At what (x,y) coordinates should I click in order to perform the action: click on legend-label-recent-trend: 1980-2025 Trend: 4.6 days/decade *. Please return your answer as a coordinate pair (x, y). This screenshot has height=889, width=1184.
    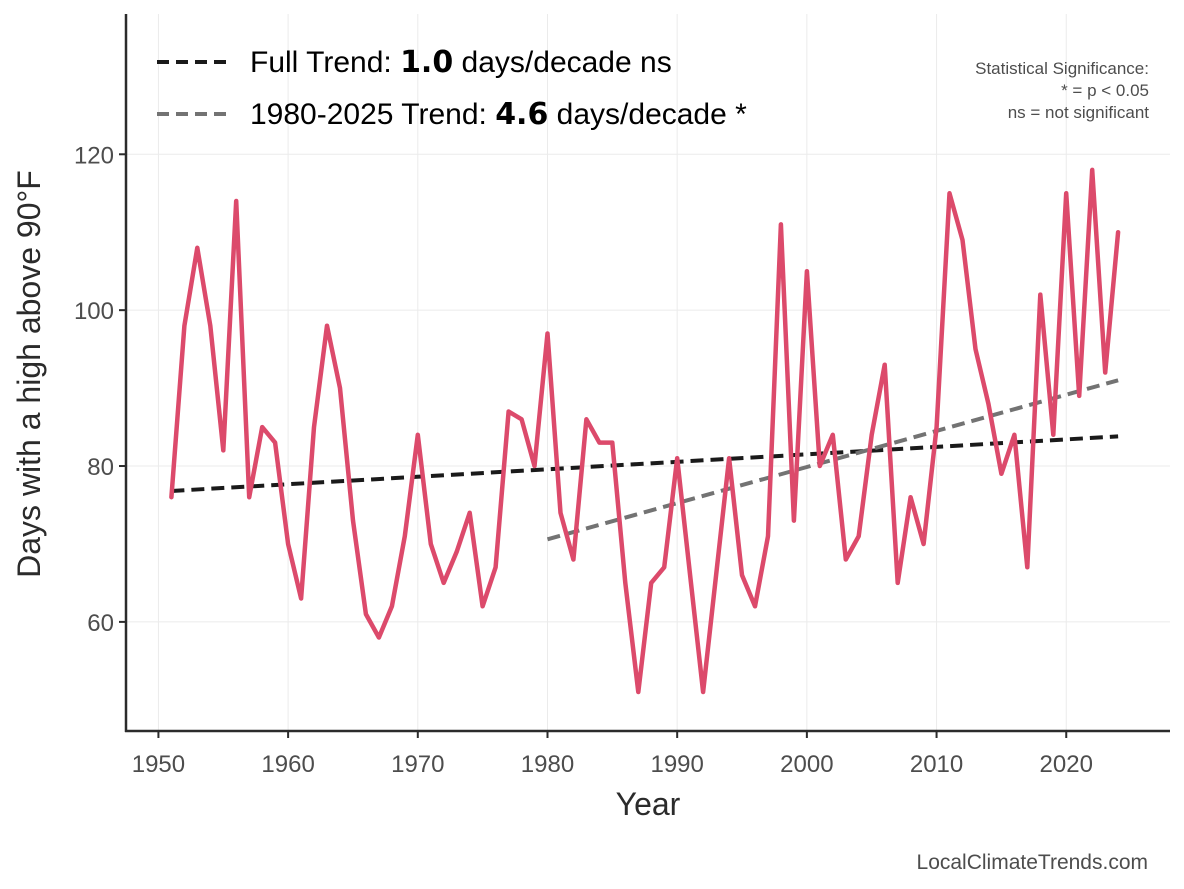
    Looking at the image, I should click on (498, 114).